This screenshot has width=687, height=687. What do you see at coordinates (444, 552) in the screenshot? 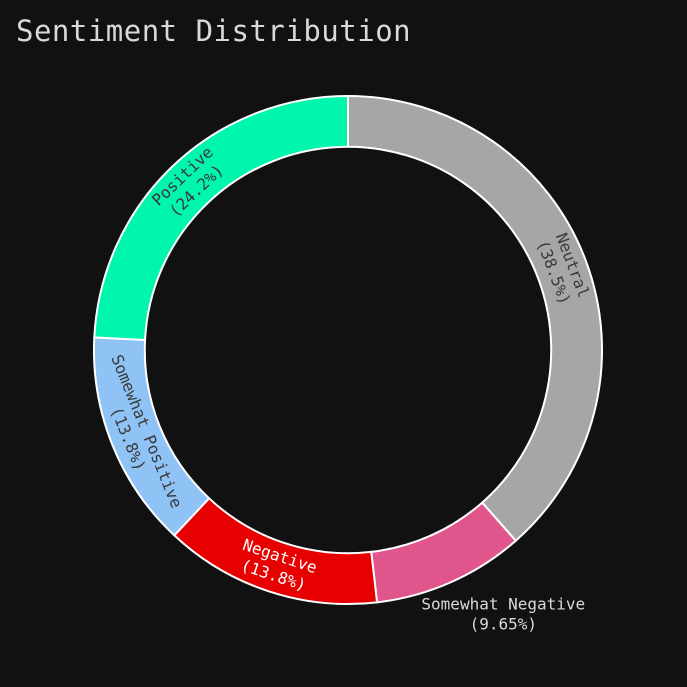
I see `slice-somewhat-negative` at bounding box center [444, 552].